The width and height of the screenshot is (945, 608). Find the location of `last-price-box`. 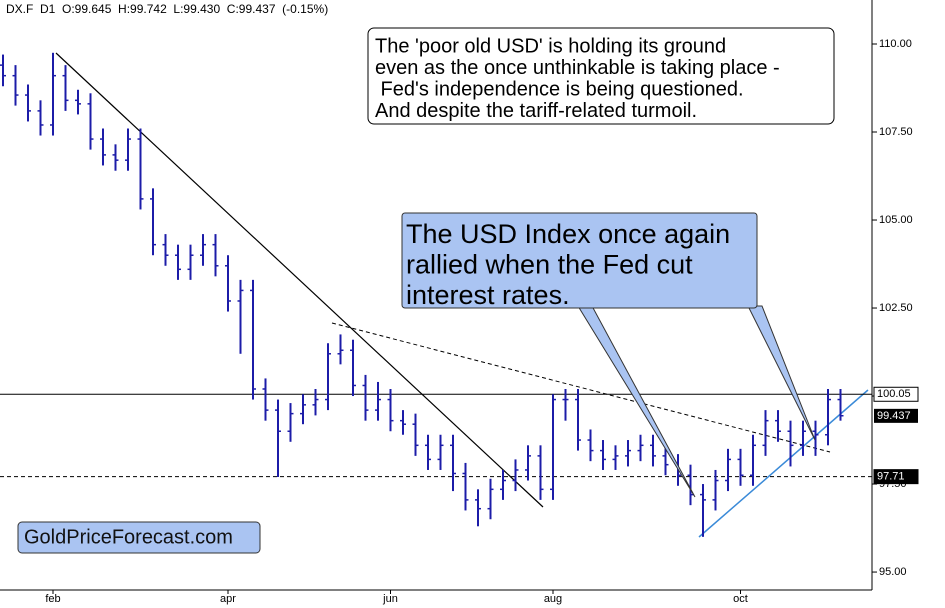

last-price-box is located at coordinates (896, 415).